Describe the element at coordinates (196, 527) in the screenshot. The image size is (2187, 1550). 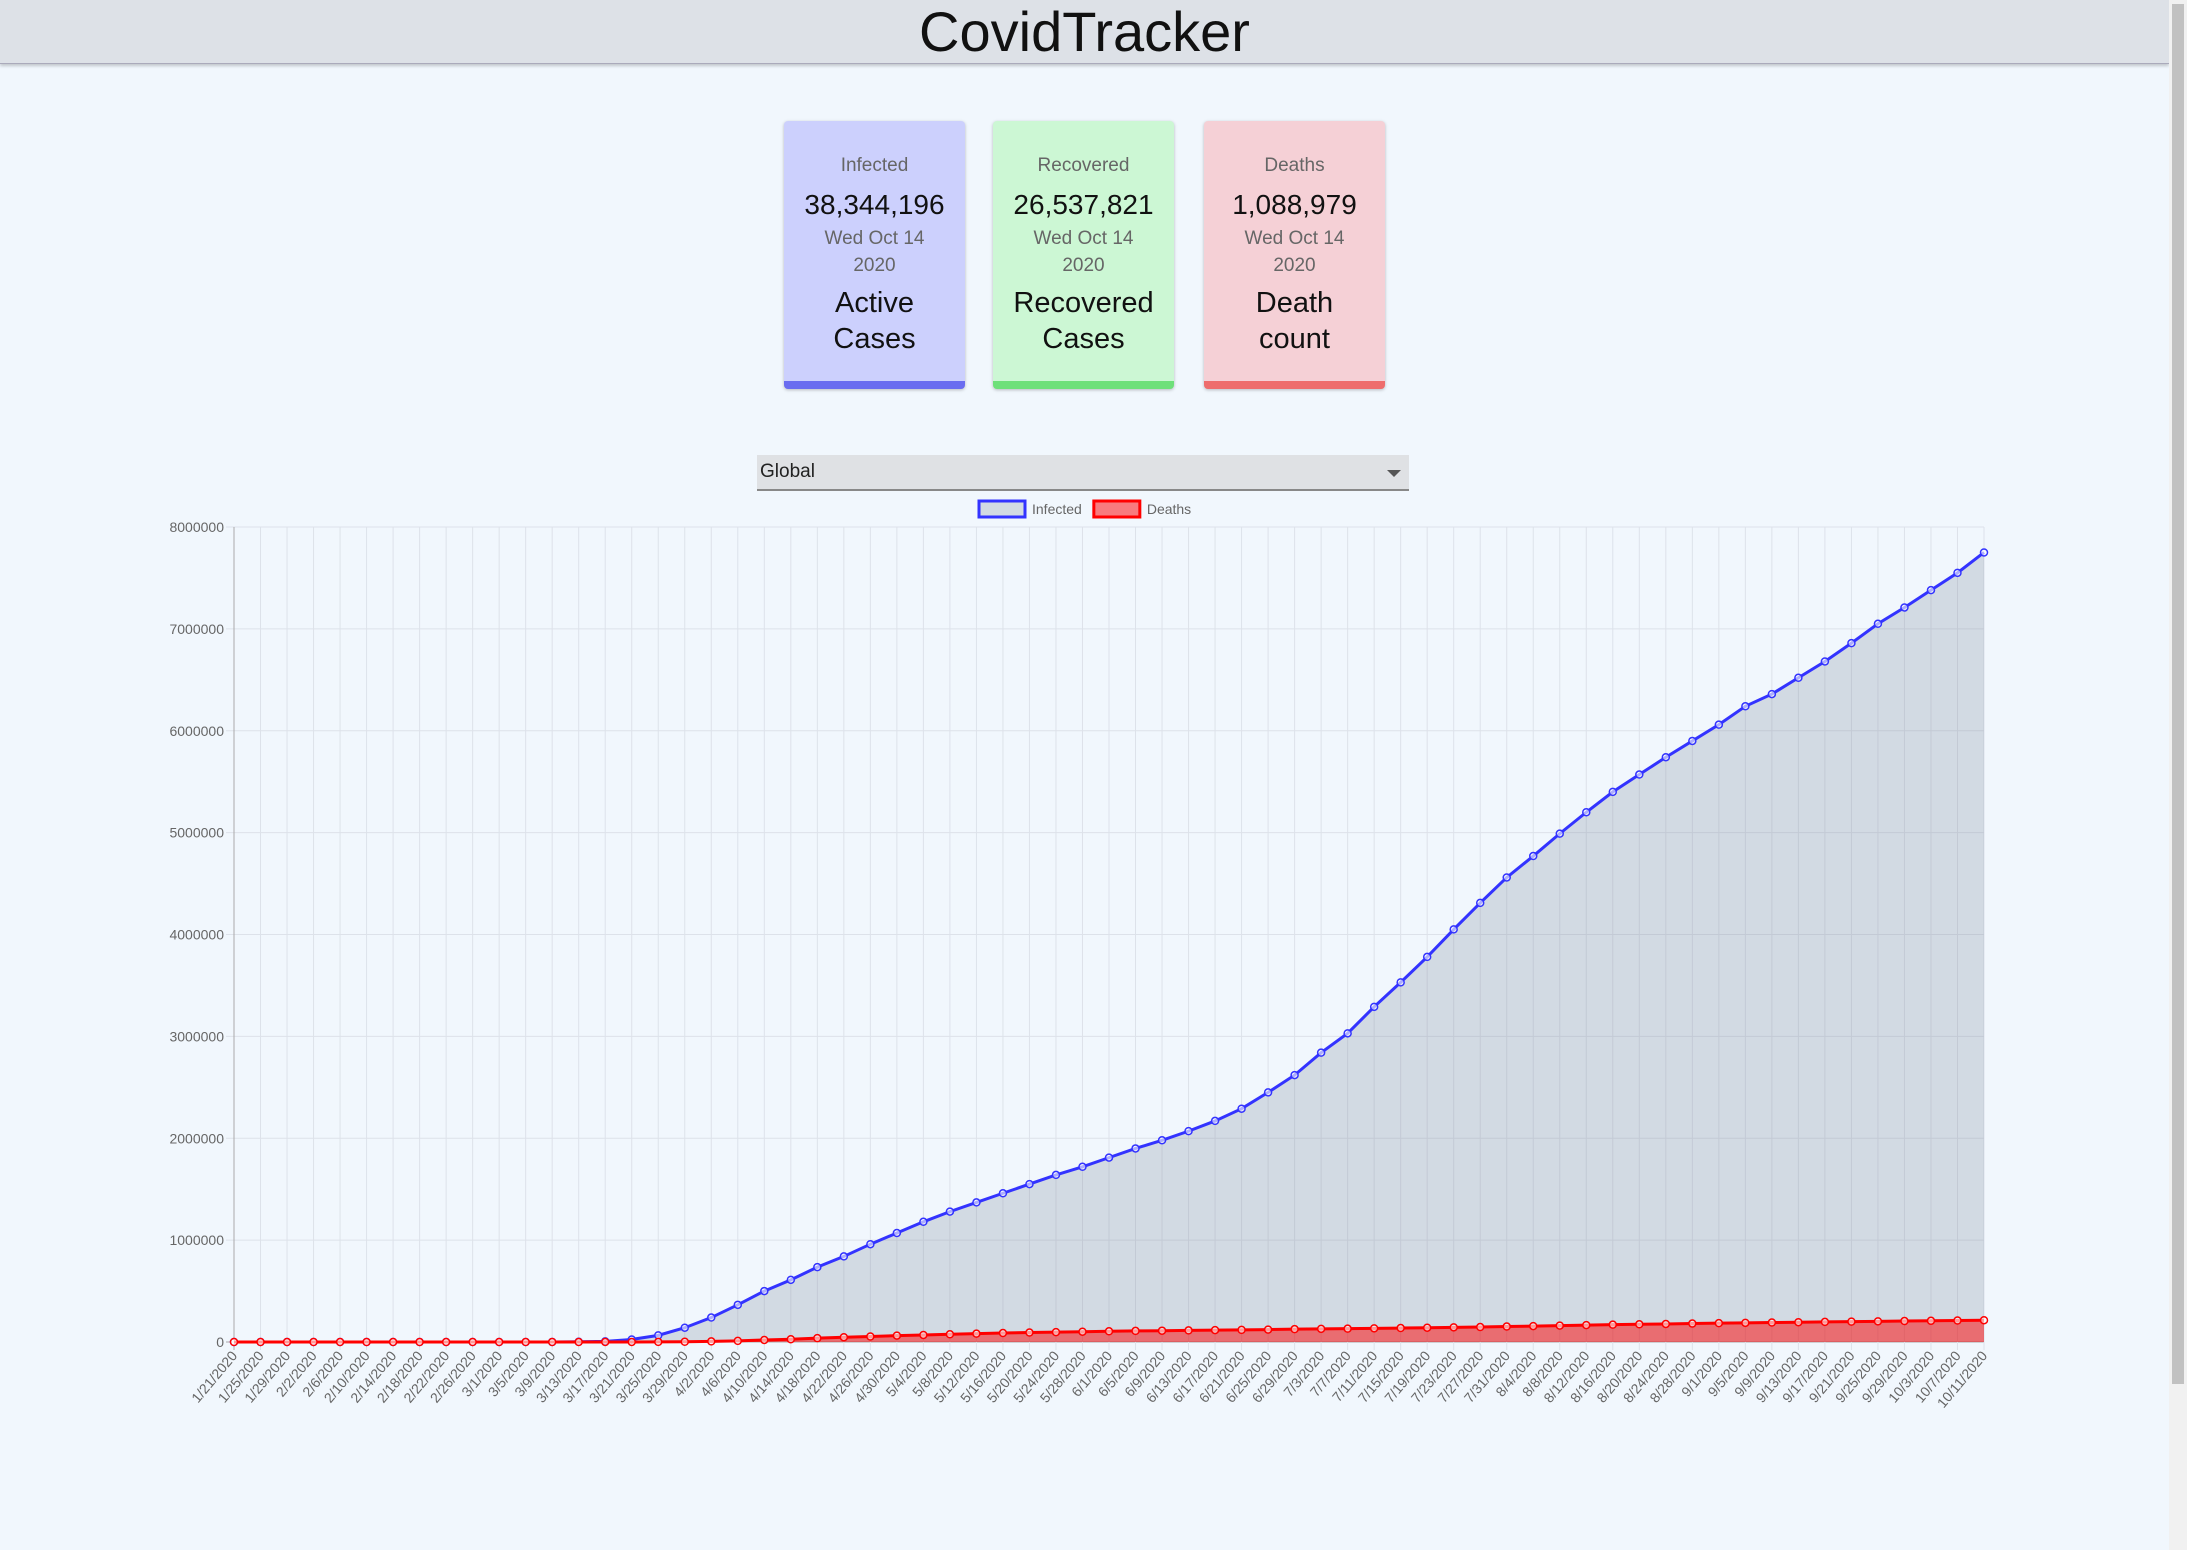
I see `y-tick-label: 8000000` at that location.